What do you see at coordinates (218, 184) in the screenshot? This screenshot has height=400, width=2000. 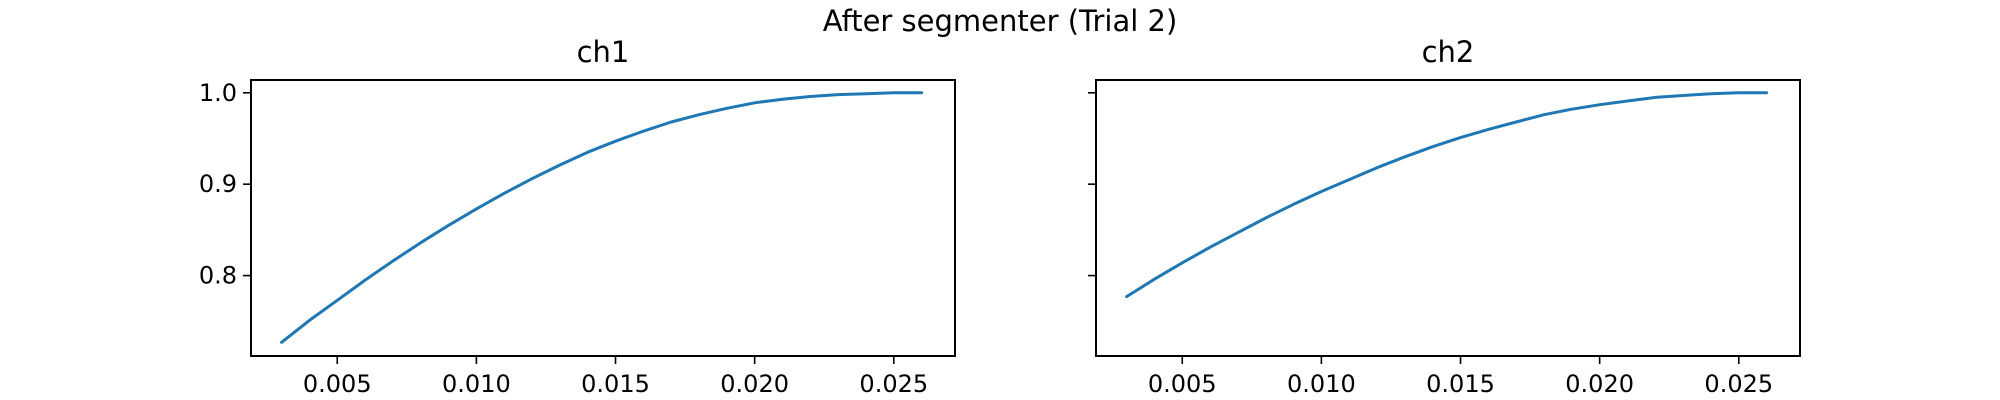 I see `y-tick-label: 0.9` at bounding box center [218, 184].